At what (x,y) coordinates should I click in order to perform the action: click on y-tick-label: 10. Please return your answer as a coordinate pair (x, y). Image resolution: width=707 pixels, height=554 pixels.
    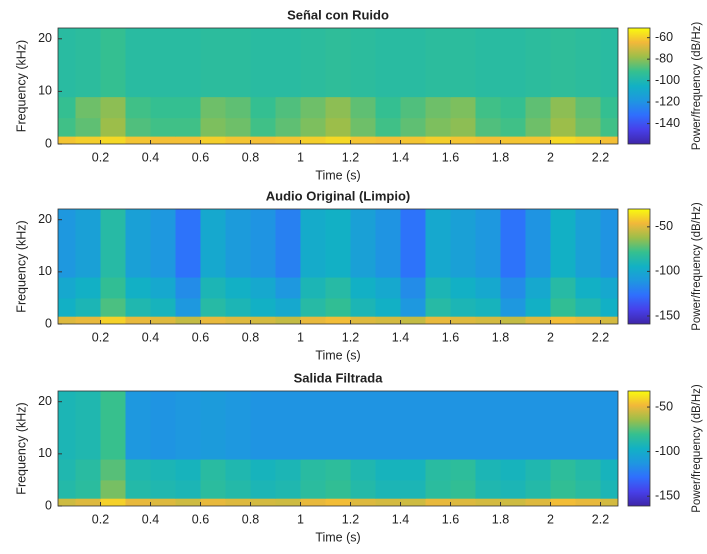
    Looking at the image, I should click on (45, 453).